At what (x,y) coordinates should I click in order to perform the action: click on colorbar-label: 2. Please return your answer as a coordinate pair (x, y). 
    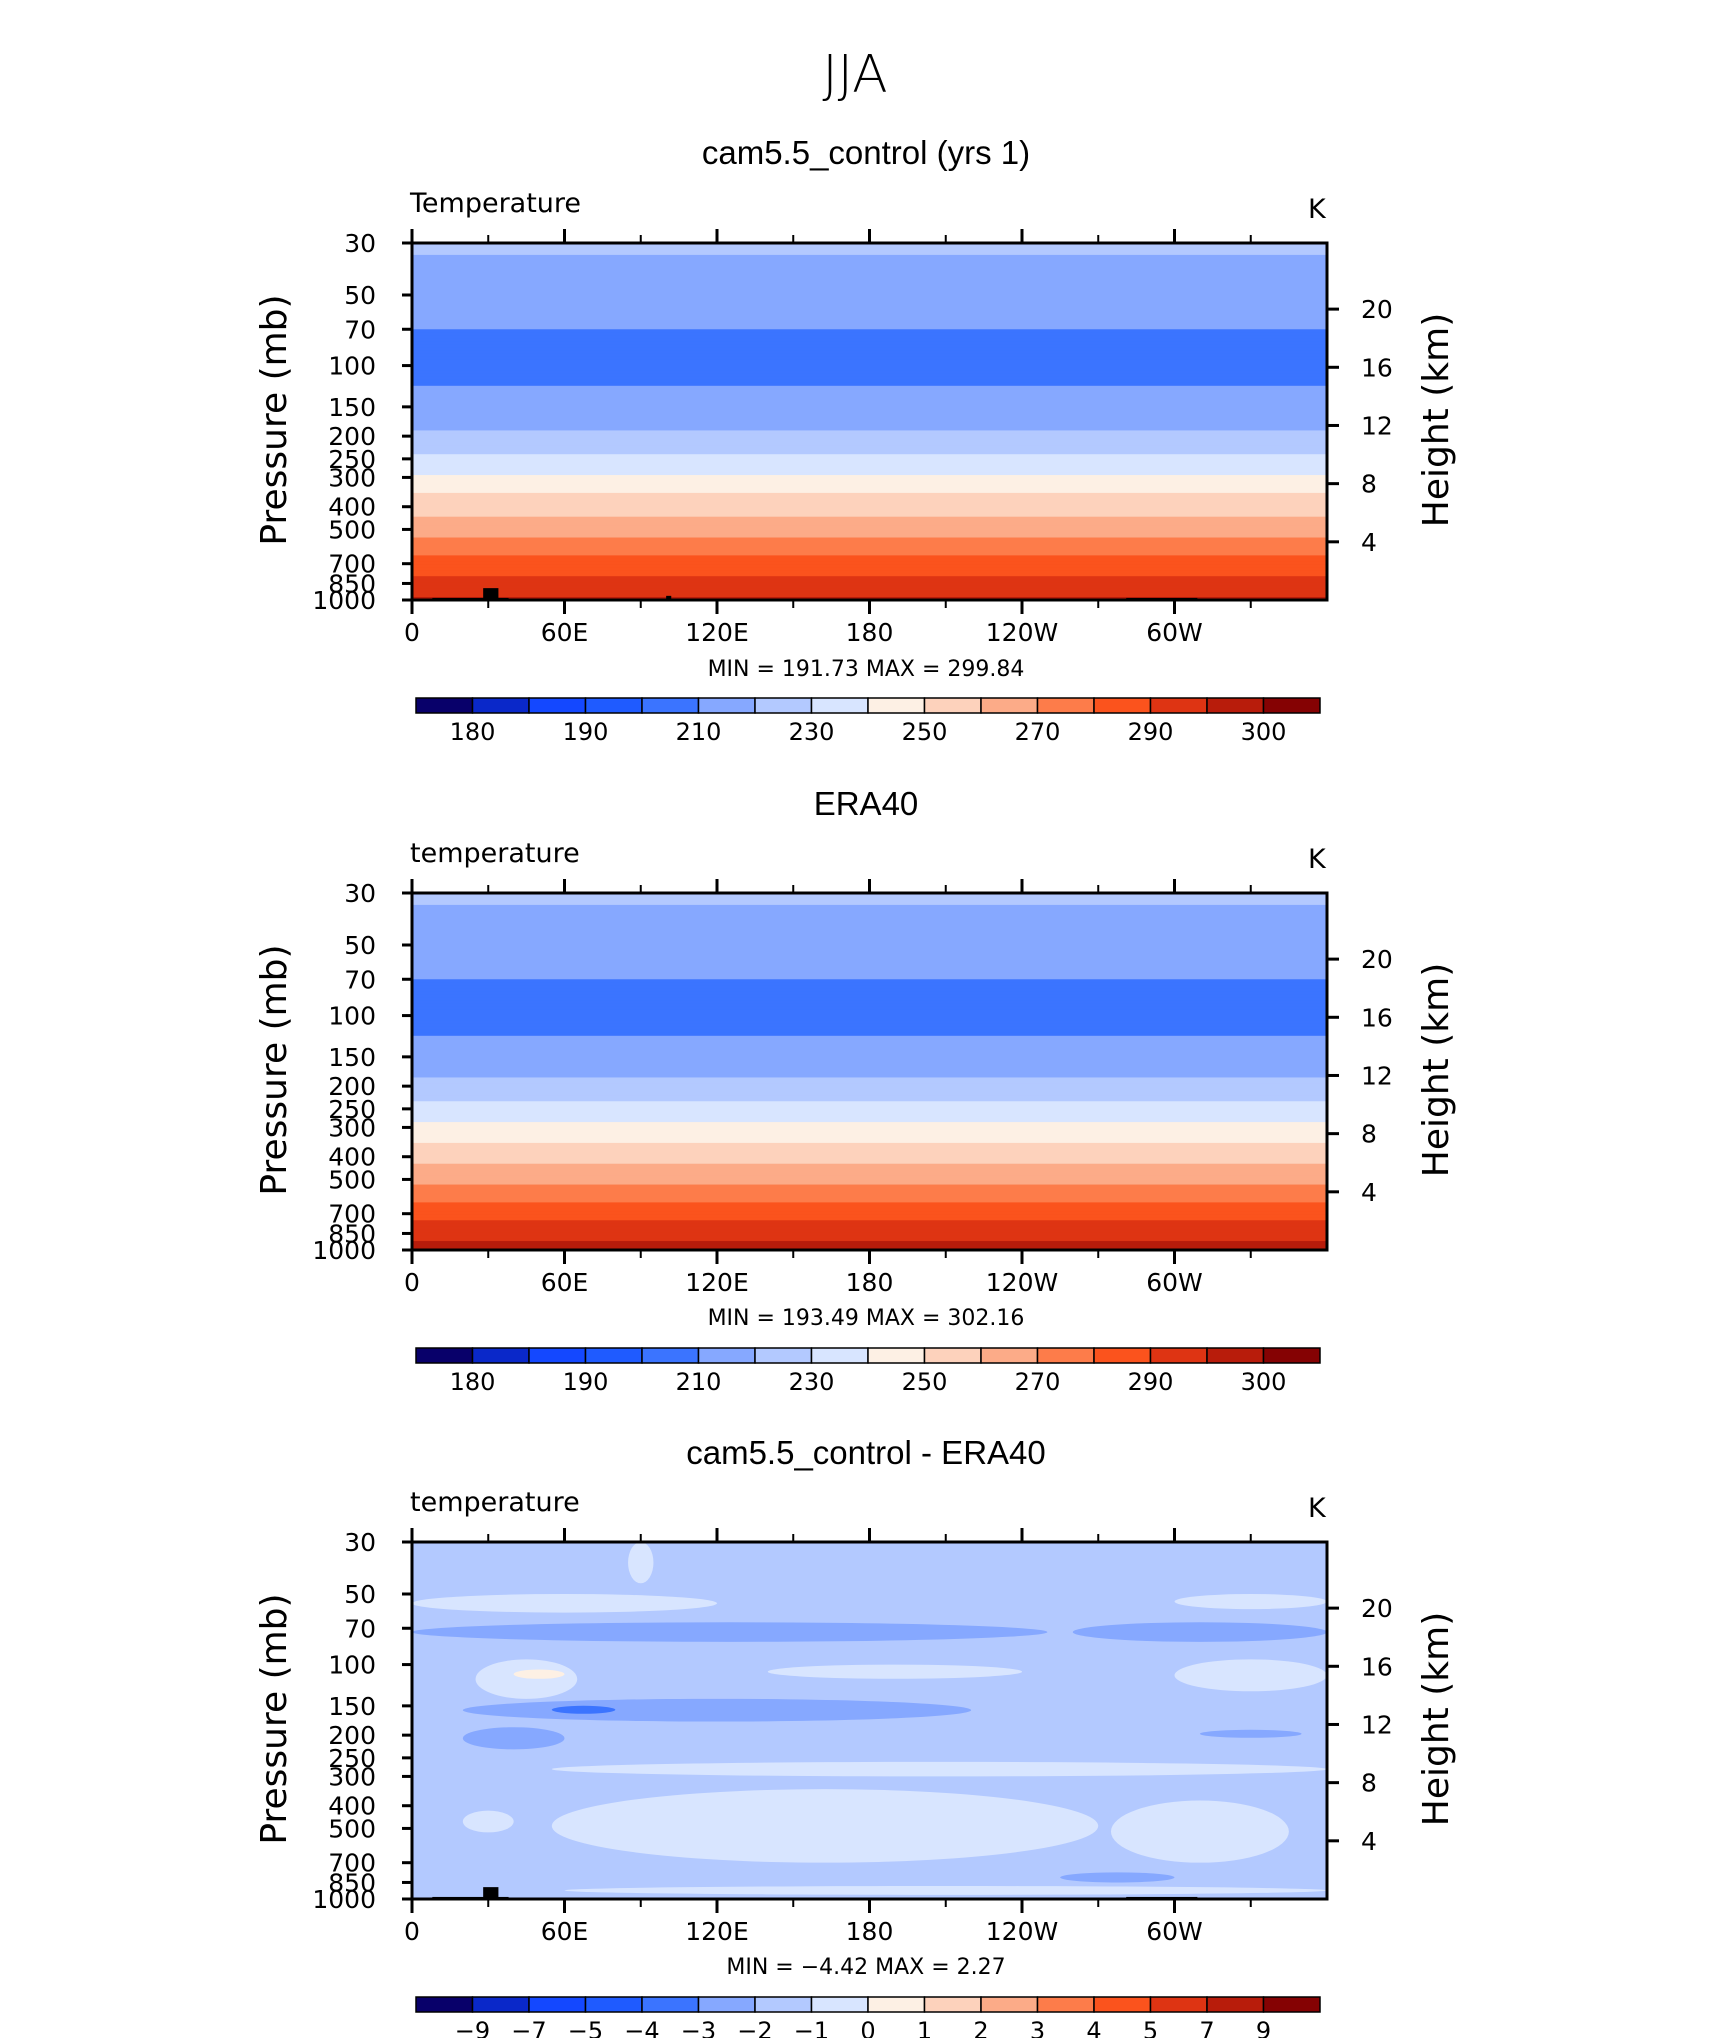
    Looking at the image, I should click on (980, 2027).